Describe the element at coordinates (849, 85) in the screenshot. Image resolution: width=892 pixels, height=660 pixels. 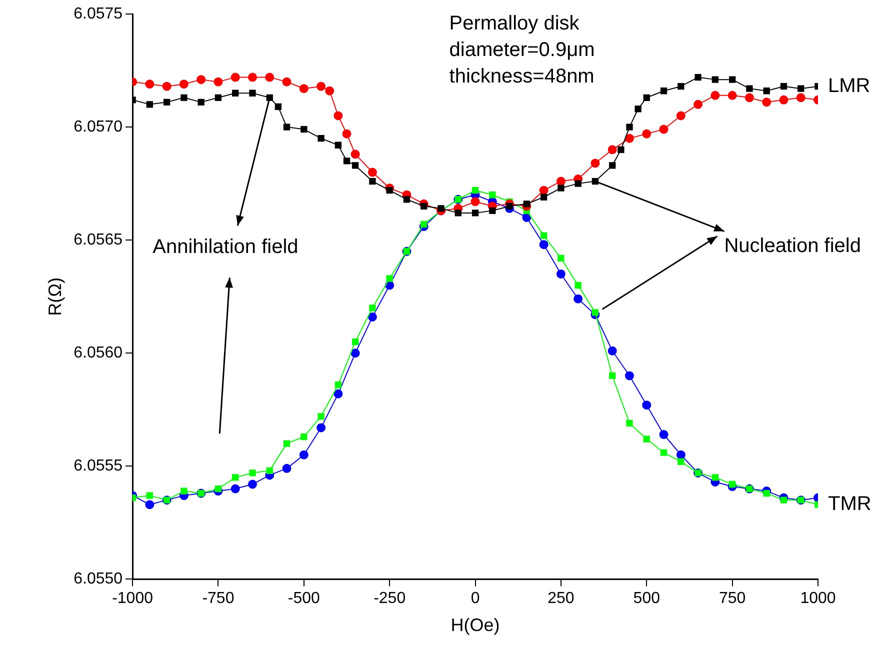
I see `series-label: LMR` at that location.